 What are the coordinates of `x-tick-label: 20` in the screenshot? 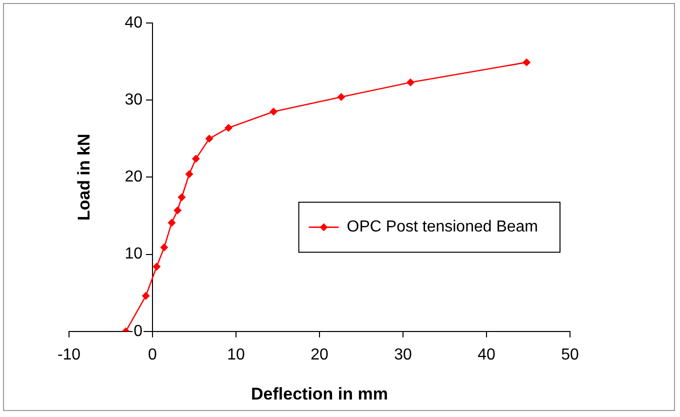 It's located at (319, 355).